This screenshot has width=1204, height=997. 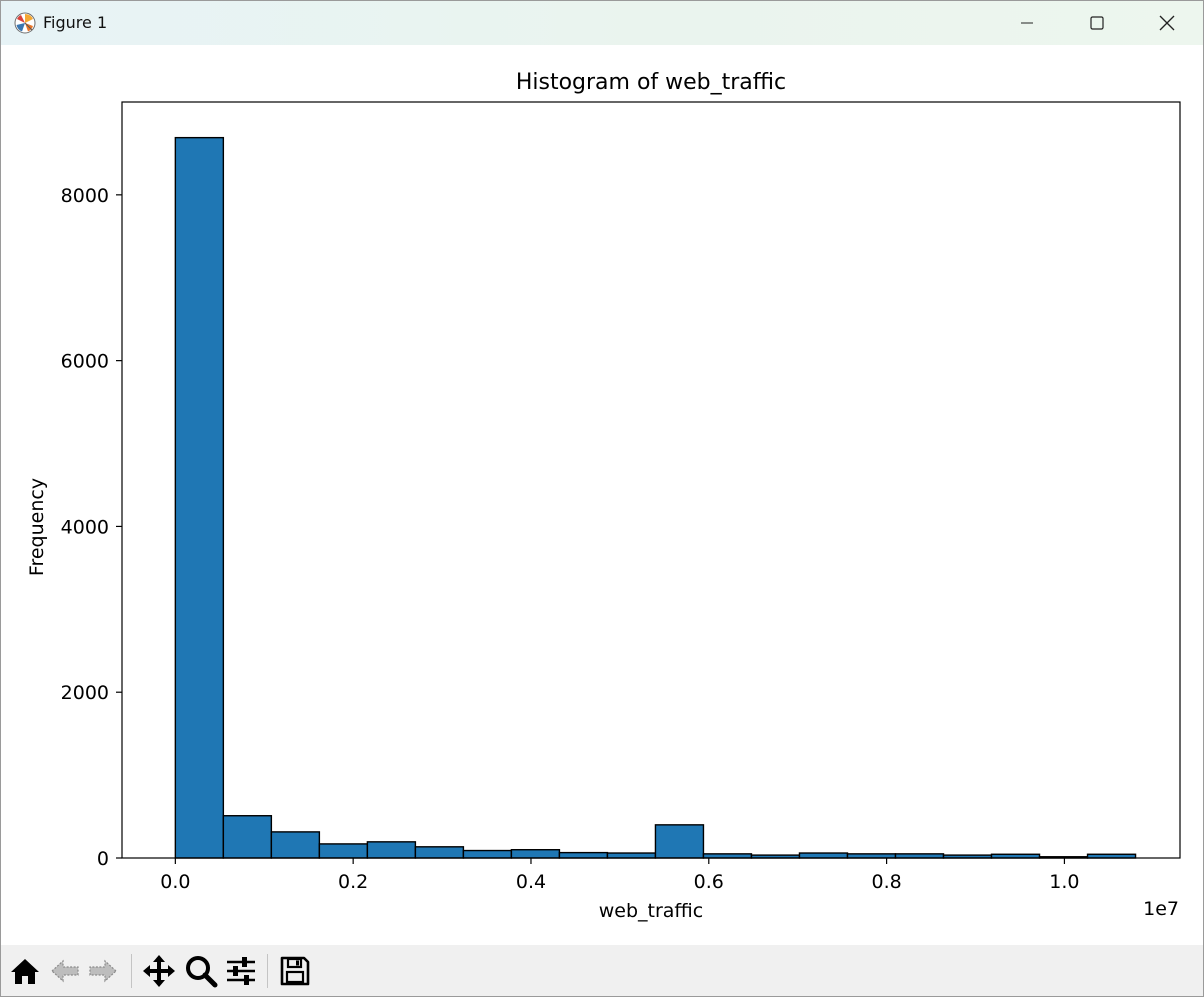 I want to click on maximize-icon, so click(x=1097, y=23).